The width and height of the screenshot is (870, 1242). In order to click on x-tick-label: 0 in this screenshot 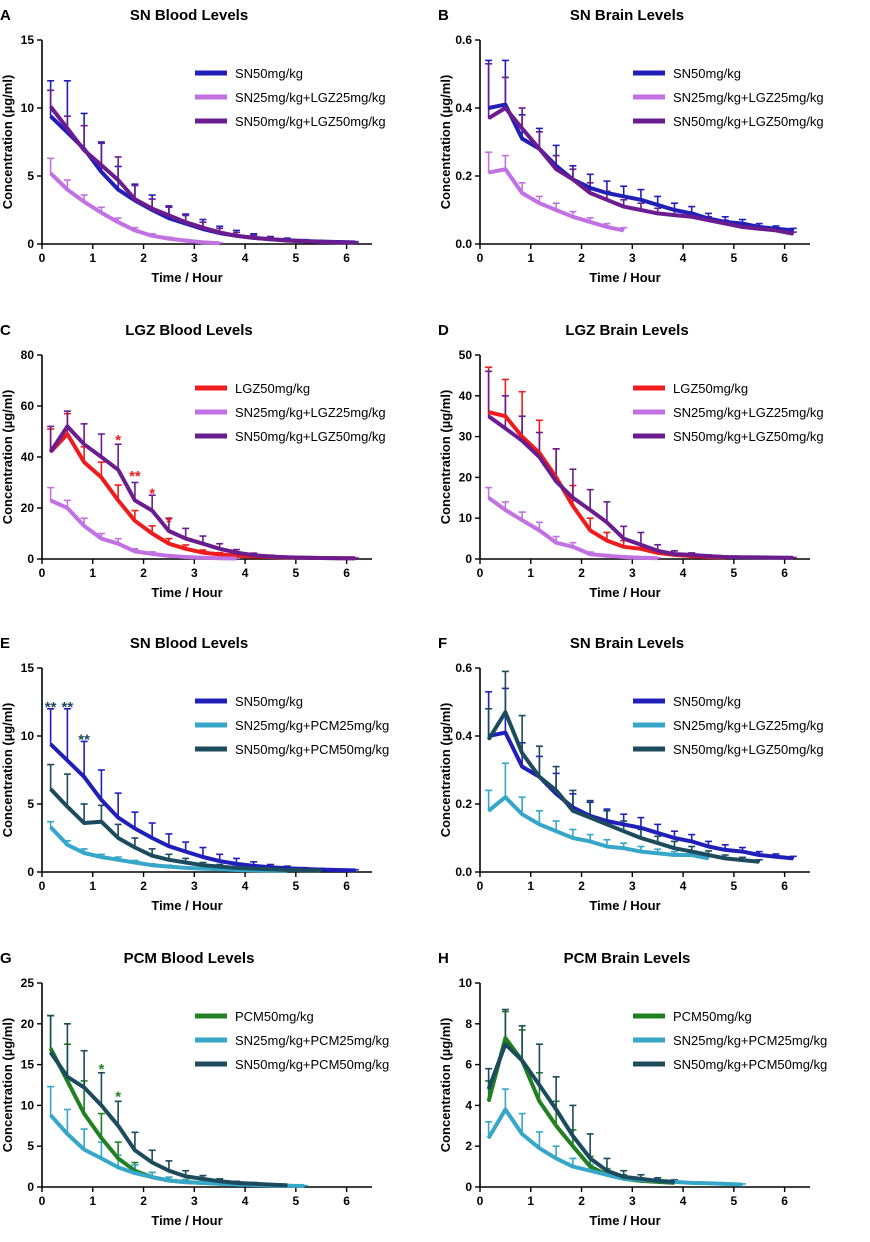, I will do `click(480, 1201)`.